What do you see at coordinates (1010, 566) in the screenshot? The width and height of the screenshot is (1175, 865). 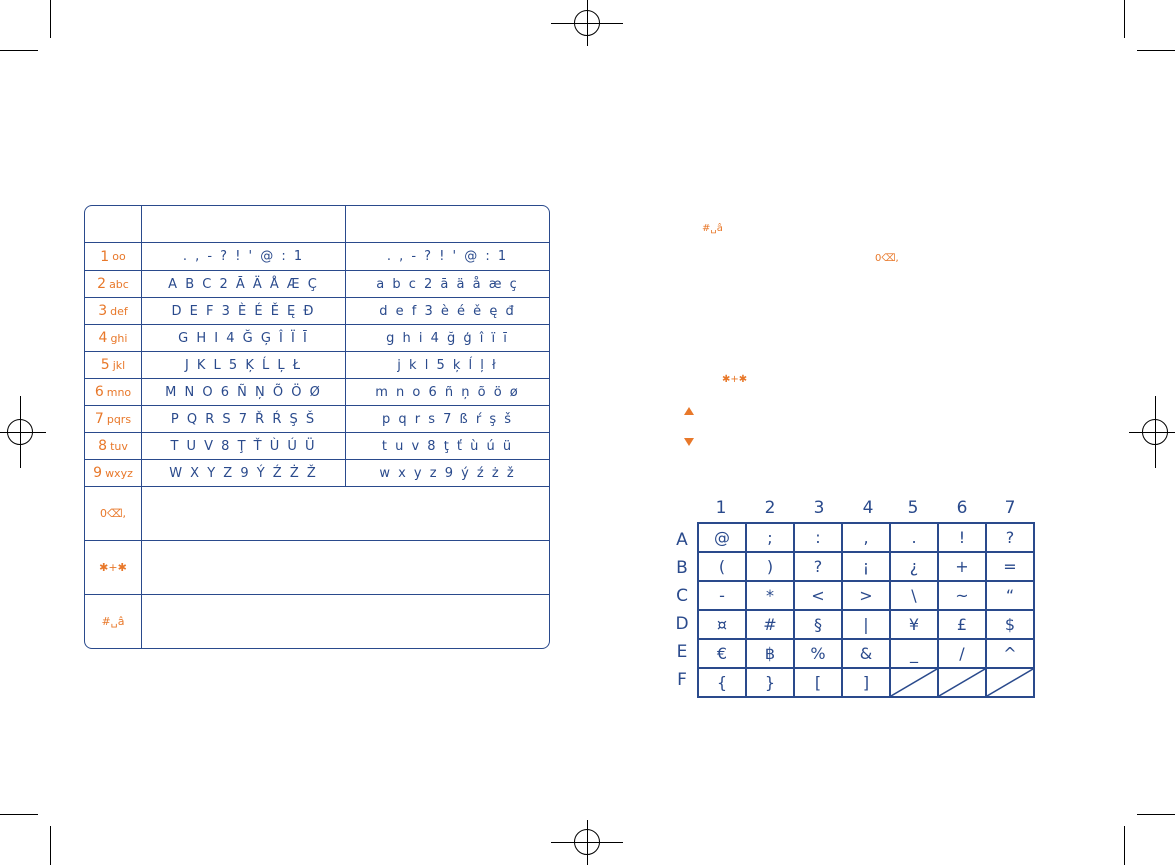 I see `symbol-cell: =` at bounding box center [1010, 566].